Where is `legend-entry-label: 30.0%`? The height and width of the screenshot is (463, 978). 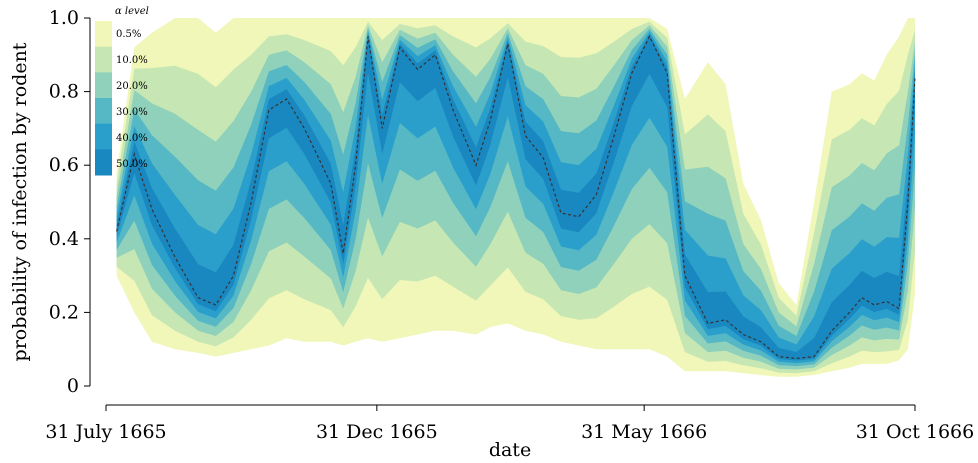 legend-entry-label: 30.0% is located at coordinates (132, 112).